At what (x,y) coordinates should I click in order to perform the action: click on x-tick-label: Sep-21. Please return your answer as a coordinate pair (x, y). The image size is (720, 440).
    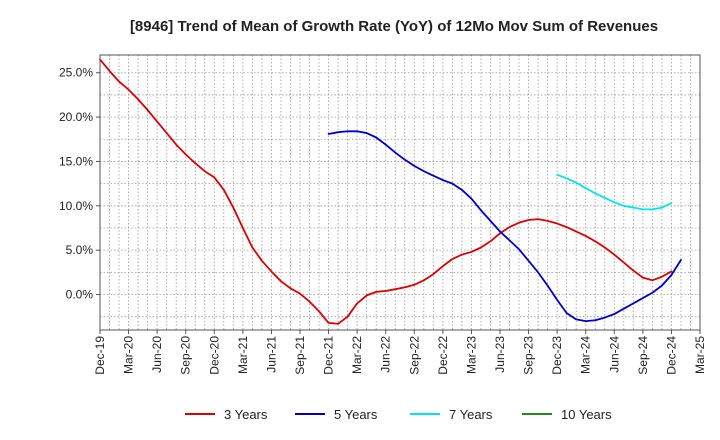
    Looking at the image, I should click on (300, 355).